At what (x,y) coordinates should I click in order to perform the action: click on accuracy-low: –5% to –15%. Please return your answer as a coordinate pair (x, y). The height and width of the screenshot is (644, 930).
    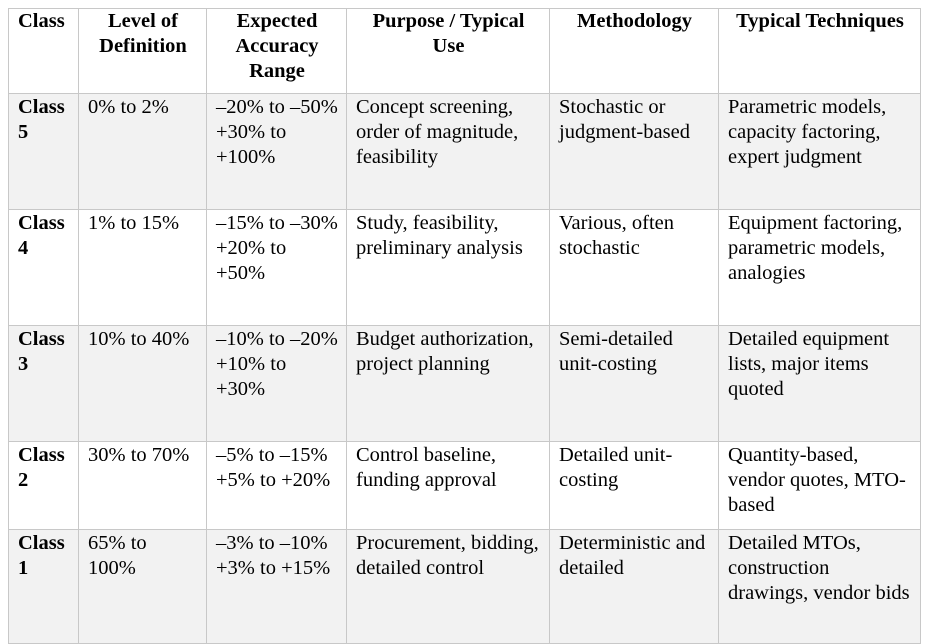
    Looking at the image, I should click on (272, 455).